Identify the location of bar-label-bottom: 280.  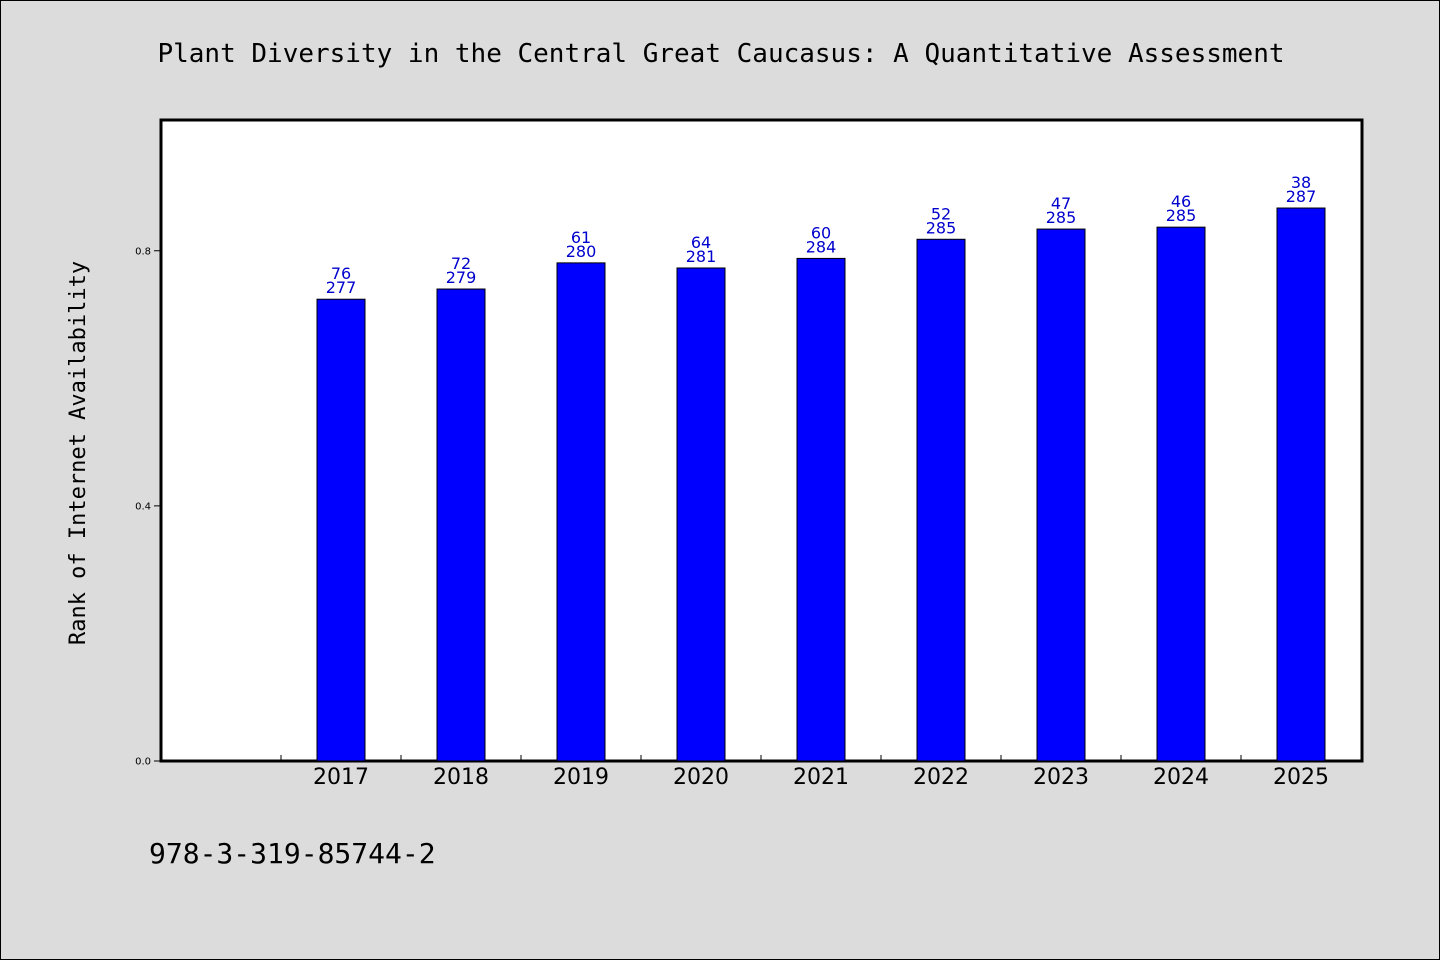
(581, 251).